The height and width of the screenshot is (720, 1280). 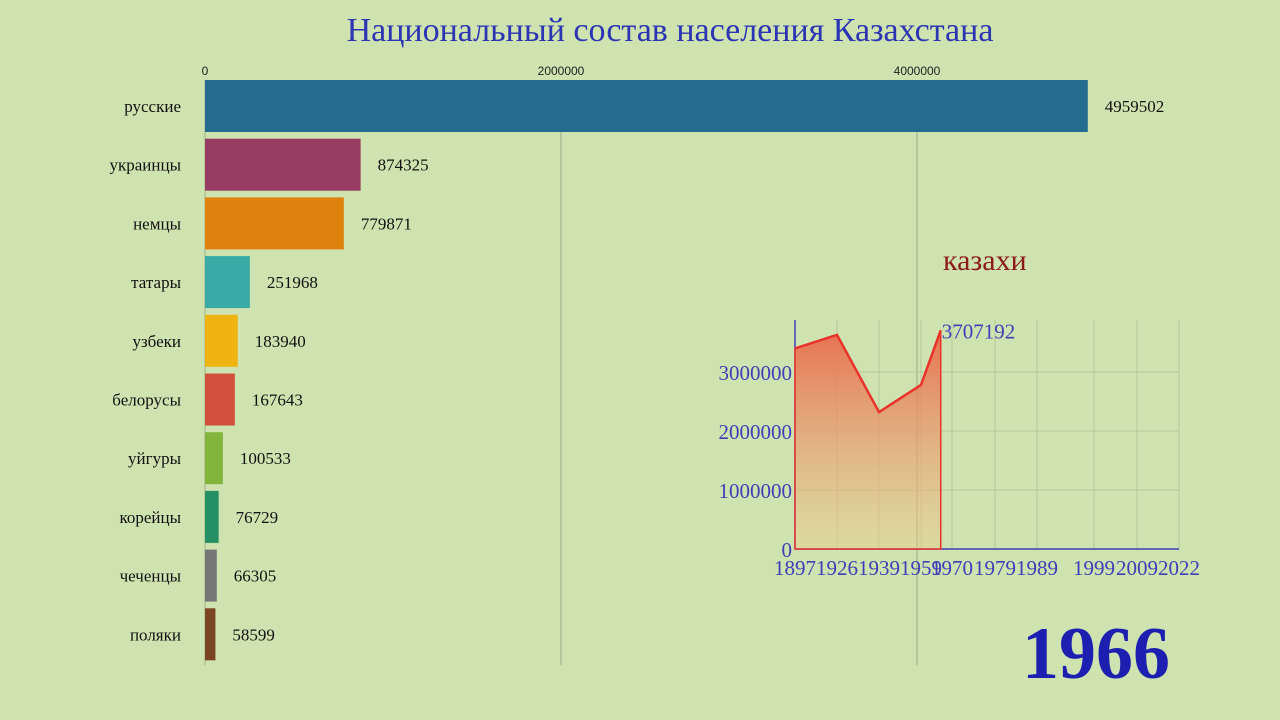 What do you see at coordinates (756, 491) in the screenshot?
I see `inset-y-tick-label: 1000000` at bounding box center [756, 491].